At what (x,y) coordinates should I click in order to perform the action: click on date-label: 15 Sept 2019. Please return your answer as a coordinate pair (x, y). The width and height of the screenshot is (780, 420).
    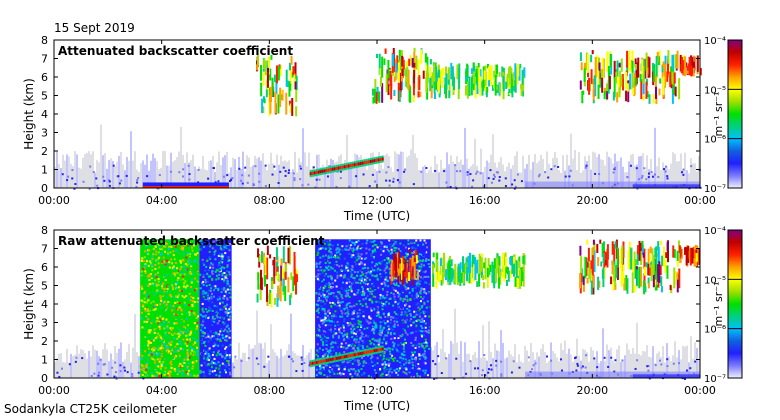
    Looking at the image, I should click on (94, 28).